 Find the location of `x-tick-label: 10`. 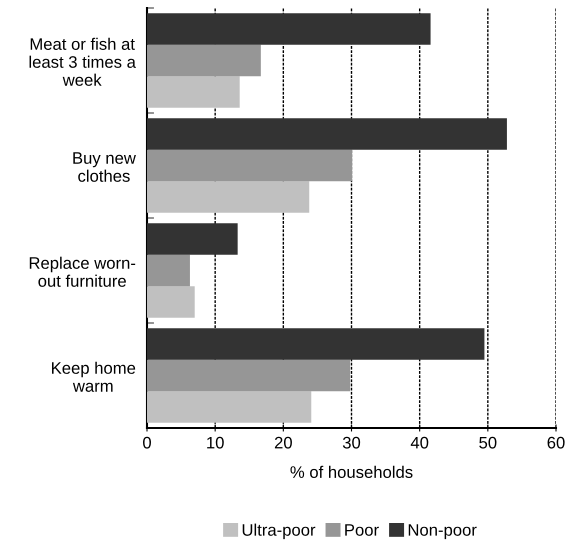

x-tick-label: 10 is located at coordinates (215, 442).